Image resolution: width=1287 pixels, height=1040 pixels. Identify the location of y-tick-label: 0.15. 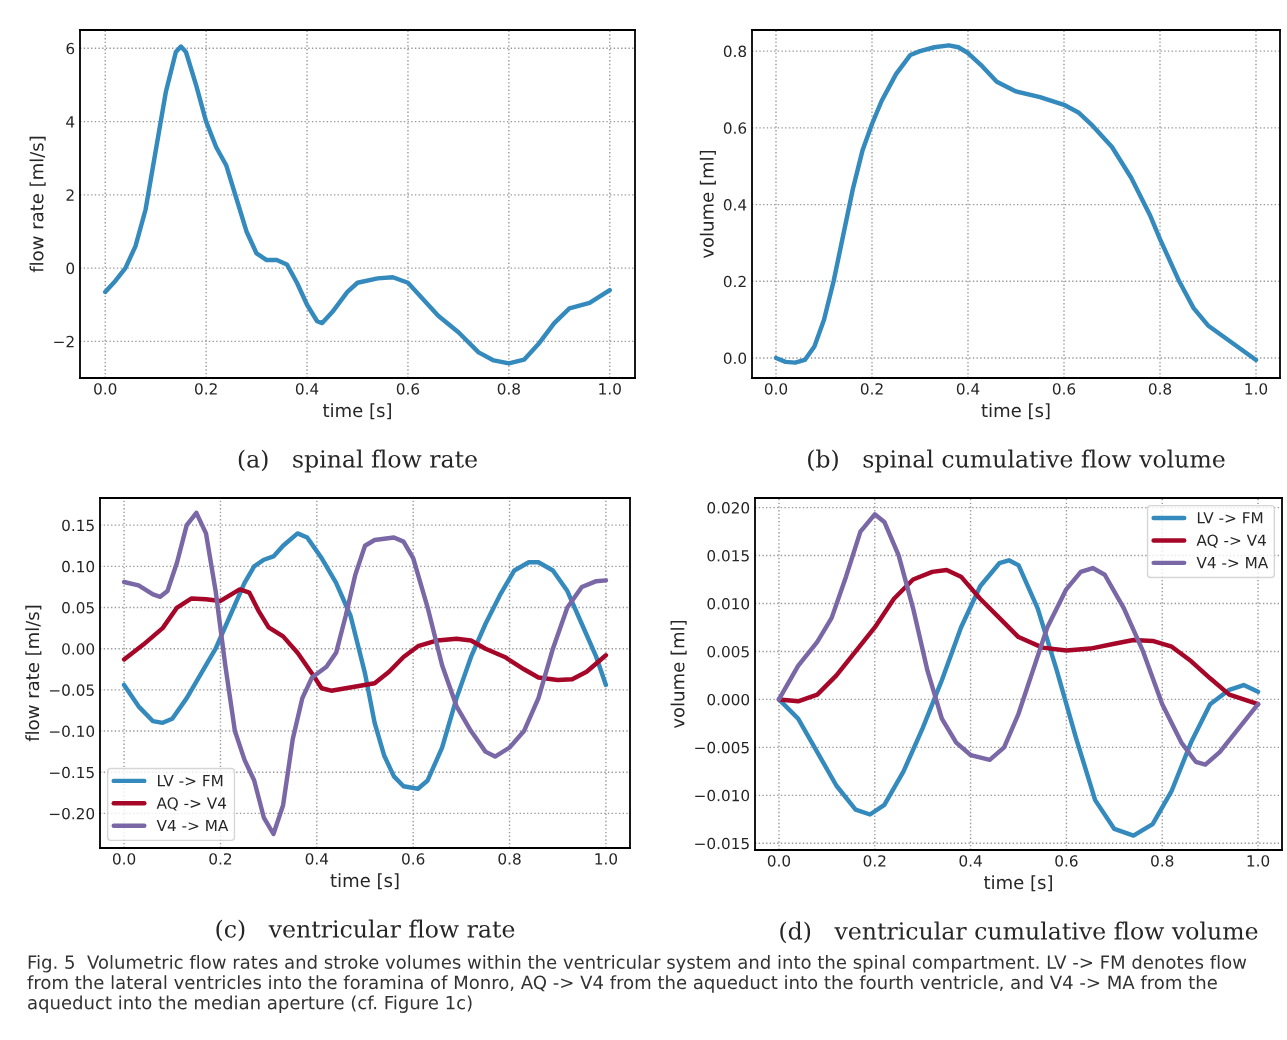
(78, 525).